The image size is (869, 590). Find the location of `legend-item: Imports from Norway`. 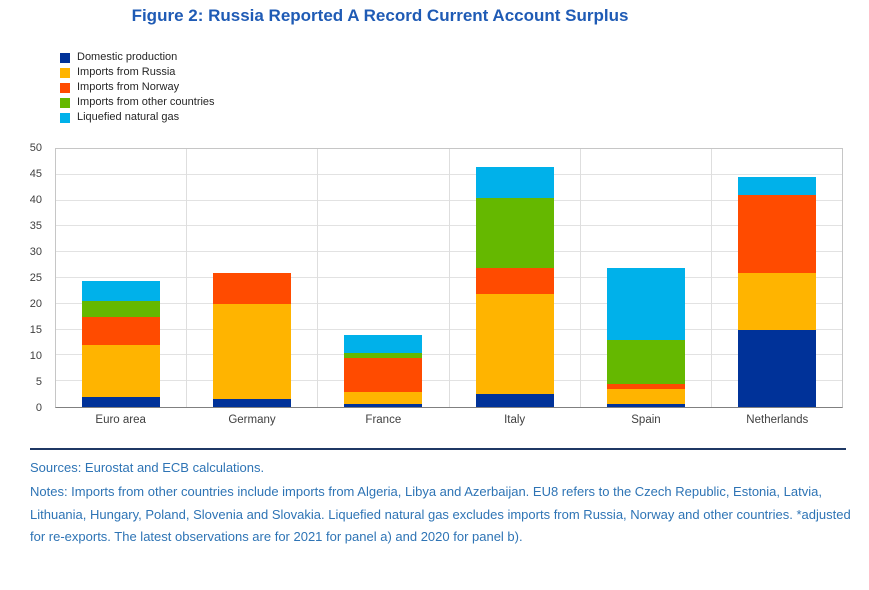

legend-item: Imports from Norway is located at coordinates (137, 87).